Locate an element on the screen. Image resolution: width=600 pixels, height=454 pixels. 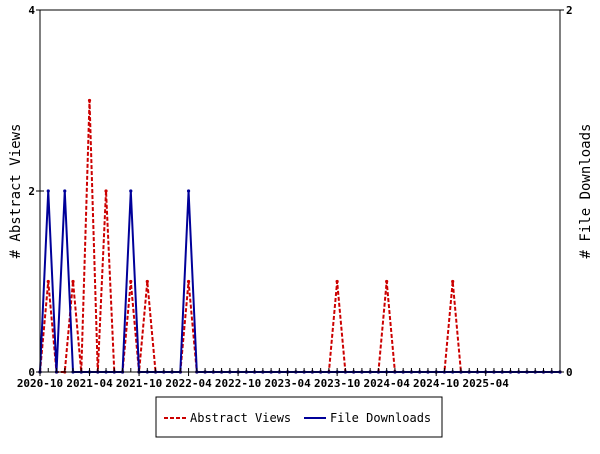
x-tick-label: 2025-04 is located at coordinates (486, 383).